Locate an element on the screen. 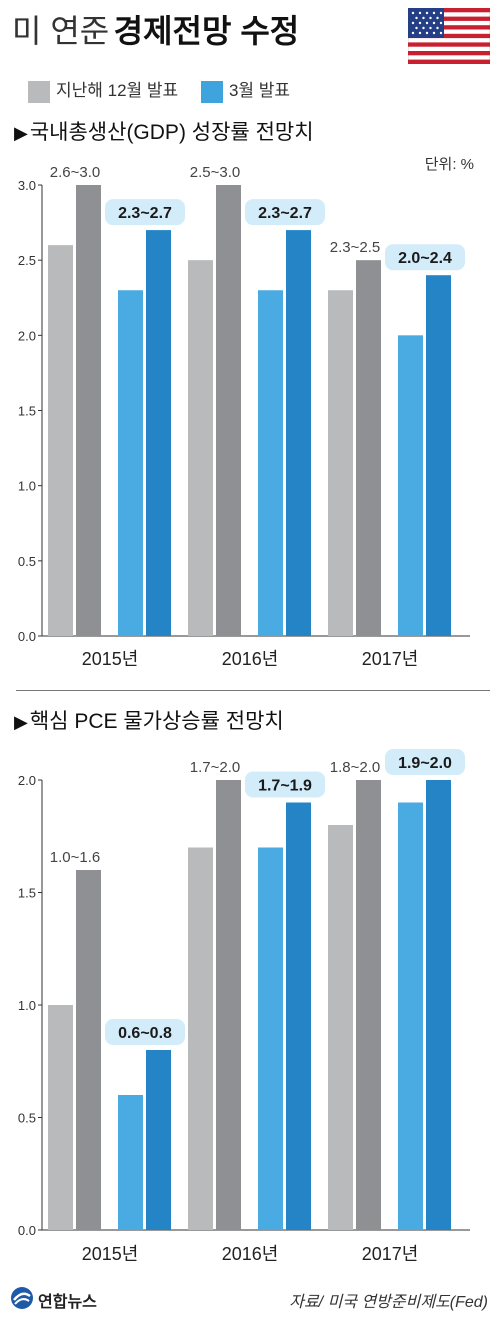 This screenshot has height=1318, width=500. title-main: 경제전망 수정 is located at coordinates (206, 31).